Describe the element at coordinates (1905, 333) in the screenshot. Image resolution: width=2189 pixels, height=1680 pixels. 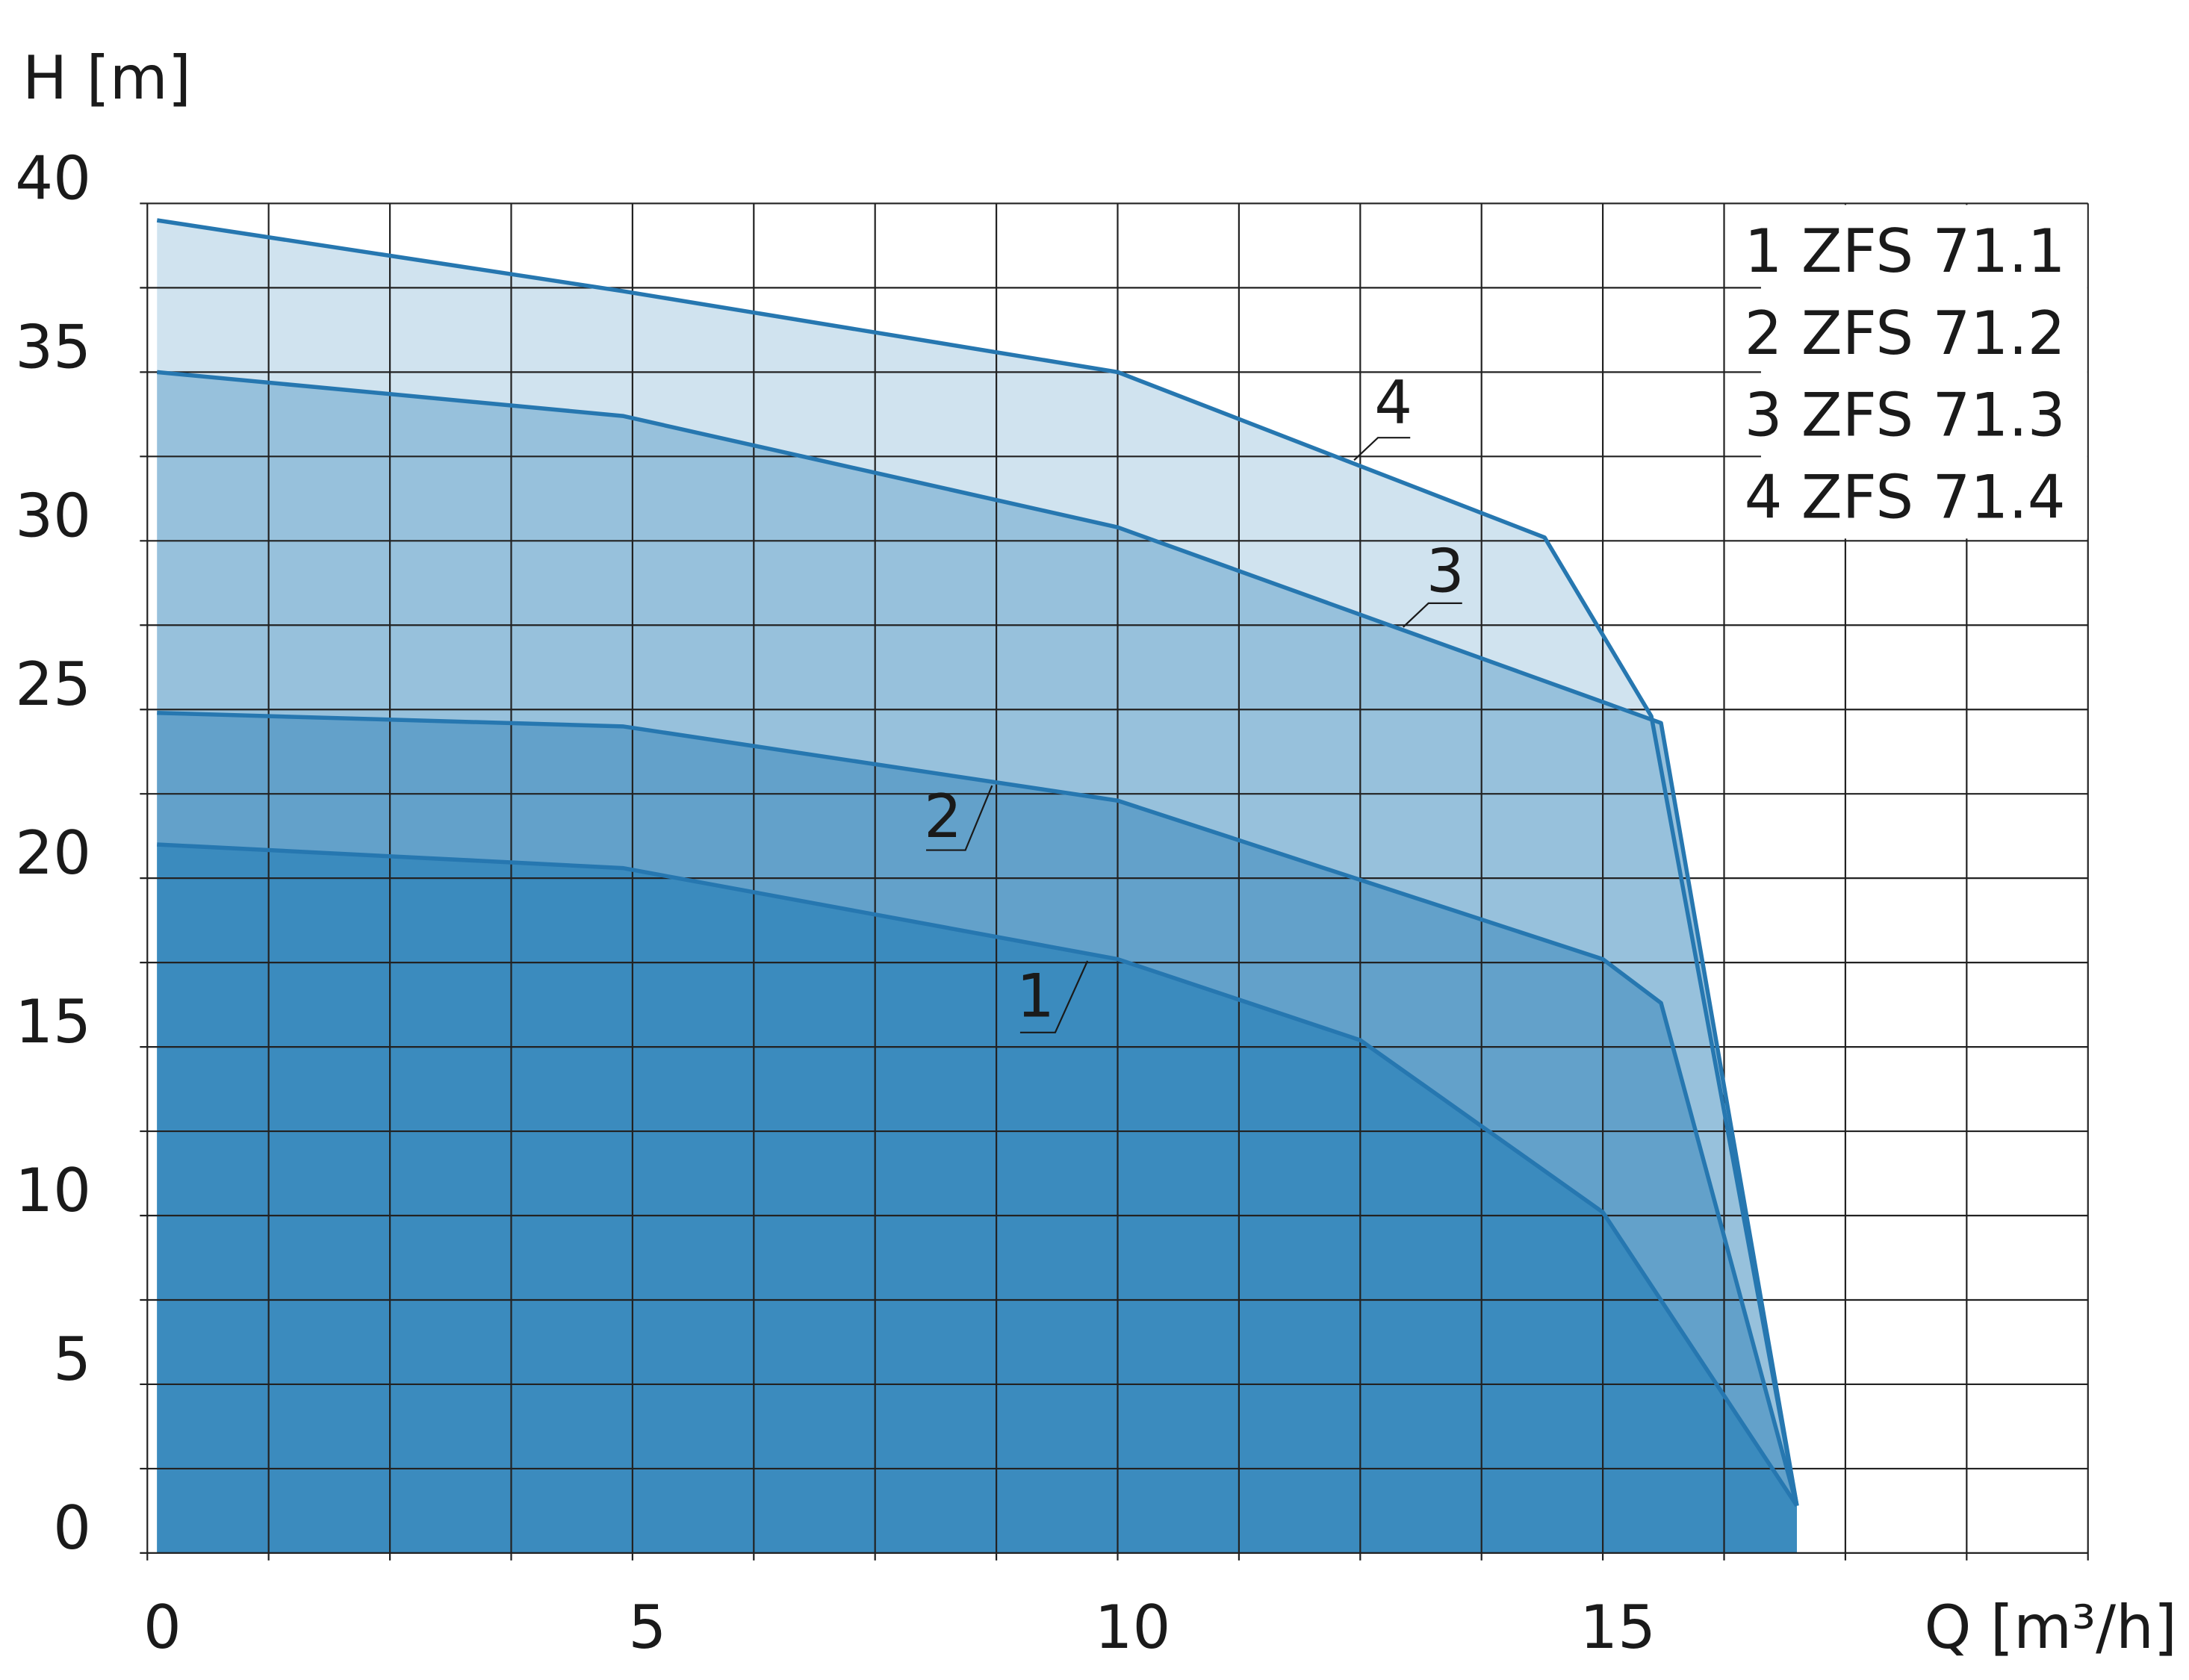
I see `legend-entry: 2 ZFS 71.2` at that location.